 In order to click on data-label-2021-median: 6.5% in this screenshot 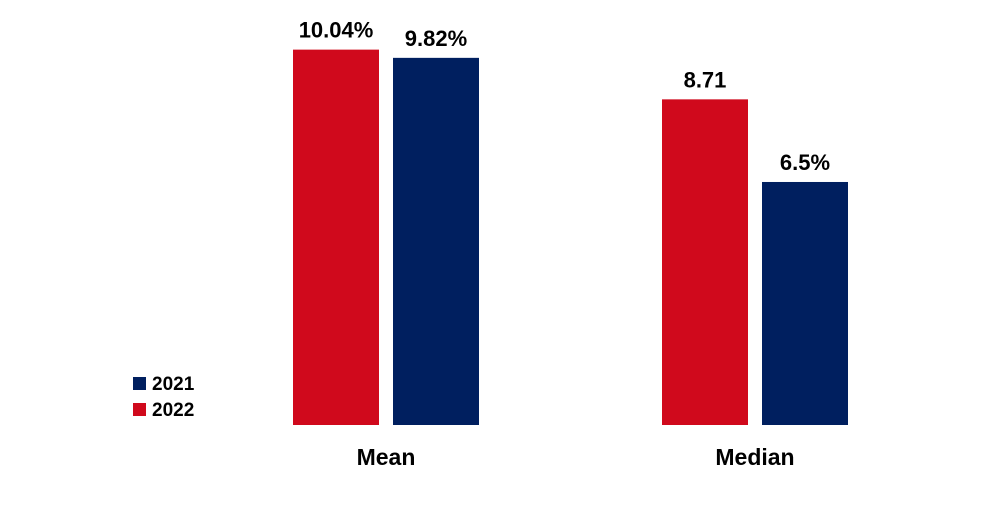, I will do `click(805, 162)`.